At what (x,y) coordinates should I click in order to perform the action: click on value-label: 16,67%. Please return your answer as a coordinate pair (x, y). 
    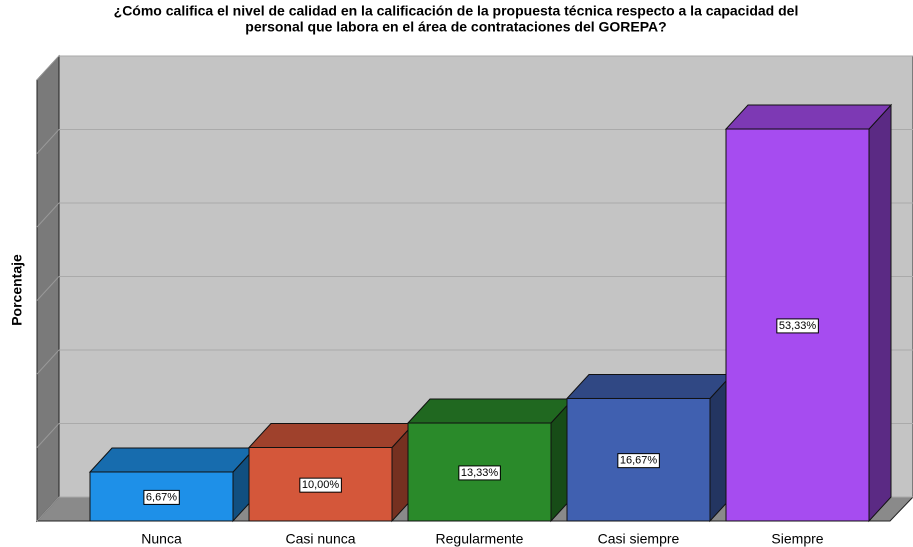
    Looking at the image, I should click on (639, 461).